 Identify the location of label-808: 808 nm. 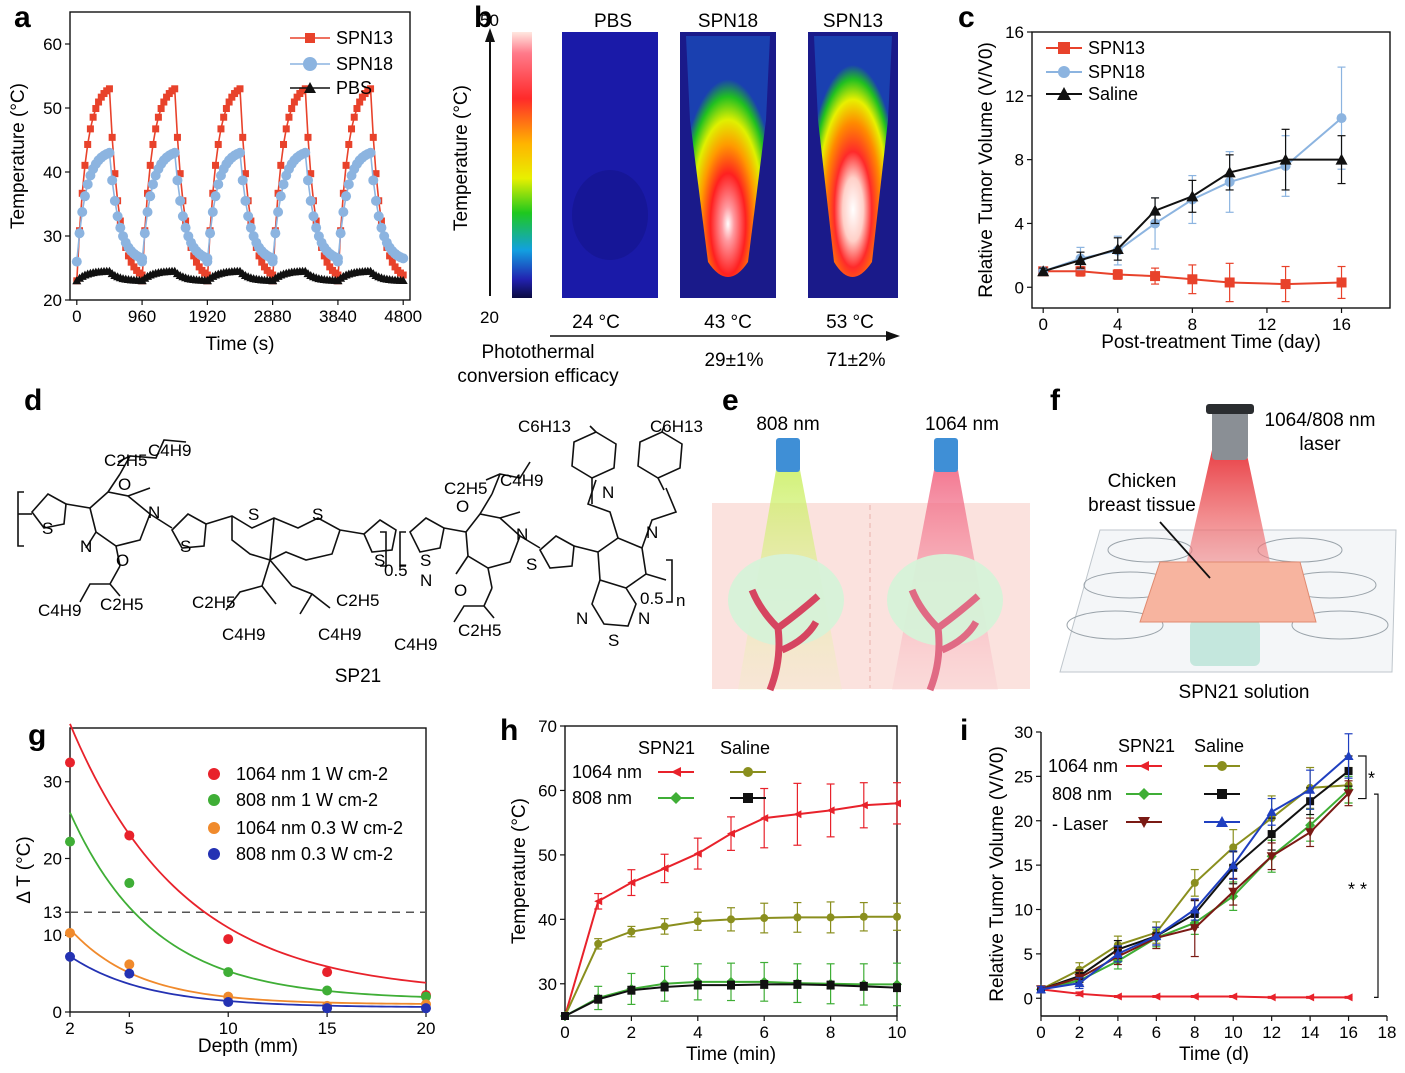
(787, 424).